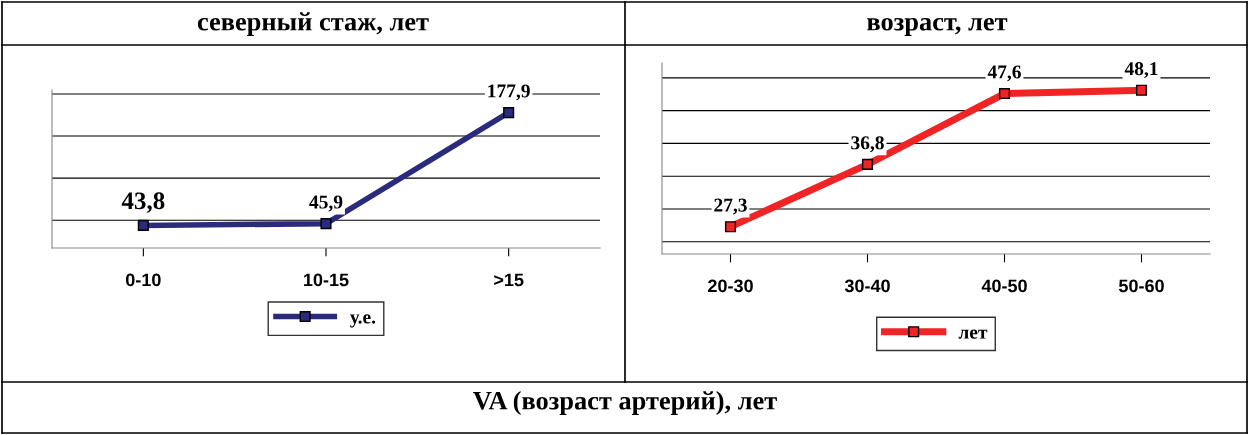 Image resolution: width=1249 pixels, height=435 pixels. I want to click on data-label: 48,1, so click(1141, 70).